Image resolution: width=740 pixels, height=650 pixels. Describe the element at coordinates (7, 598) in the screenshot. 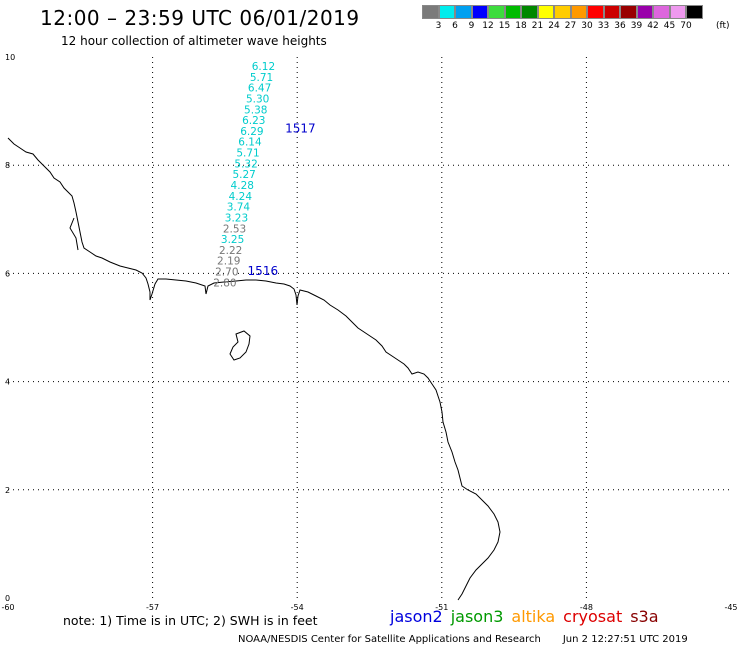

I see `lat-tick-label: 0` at that location.